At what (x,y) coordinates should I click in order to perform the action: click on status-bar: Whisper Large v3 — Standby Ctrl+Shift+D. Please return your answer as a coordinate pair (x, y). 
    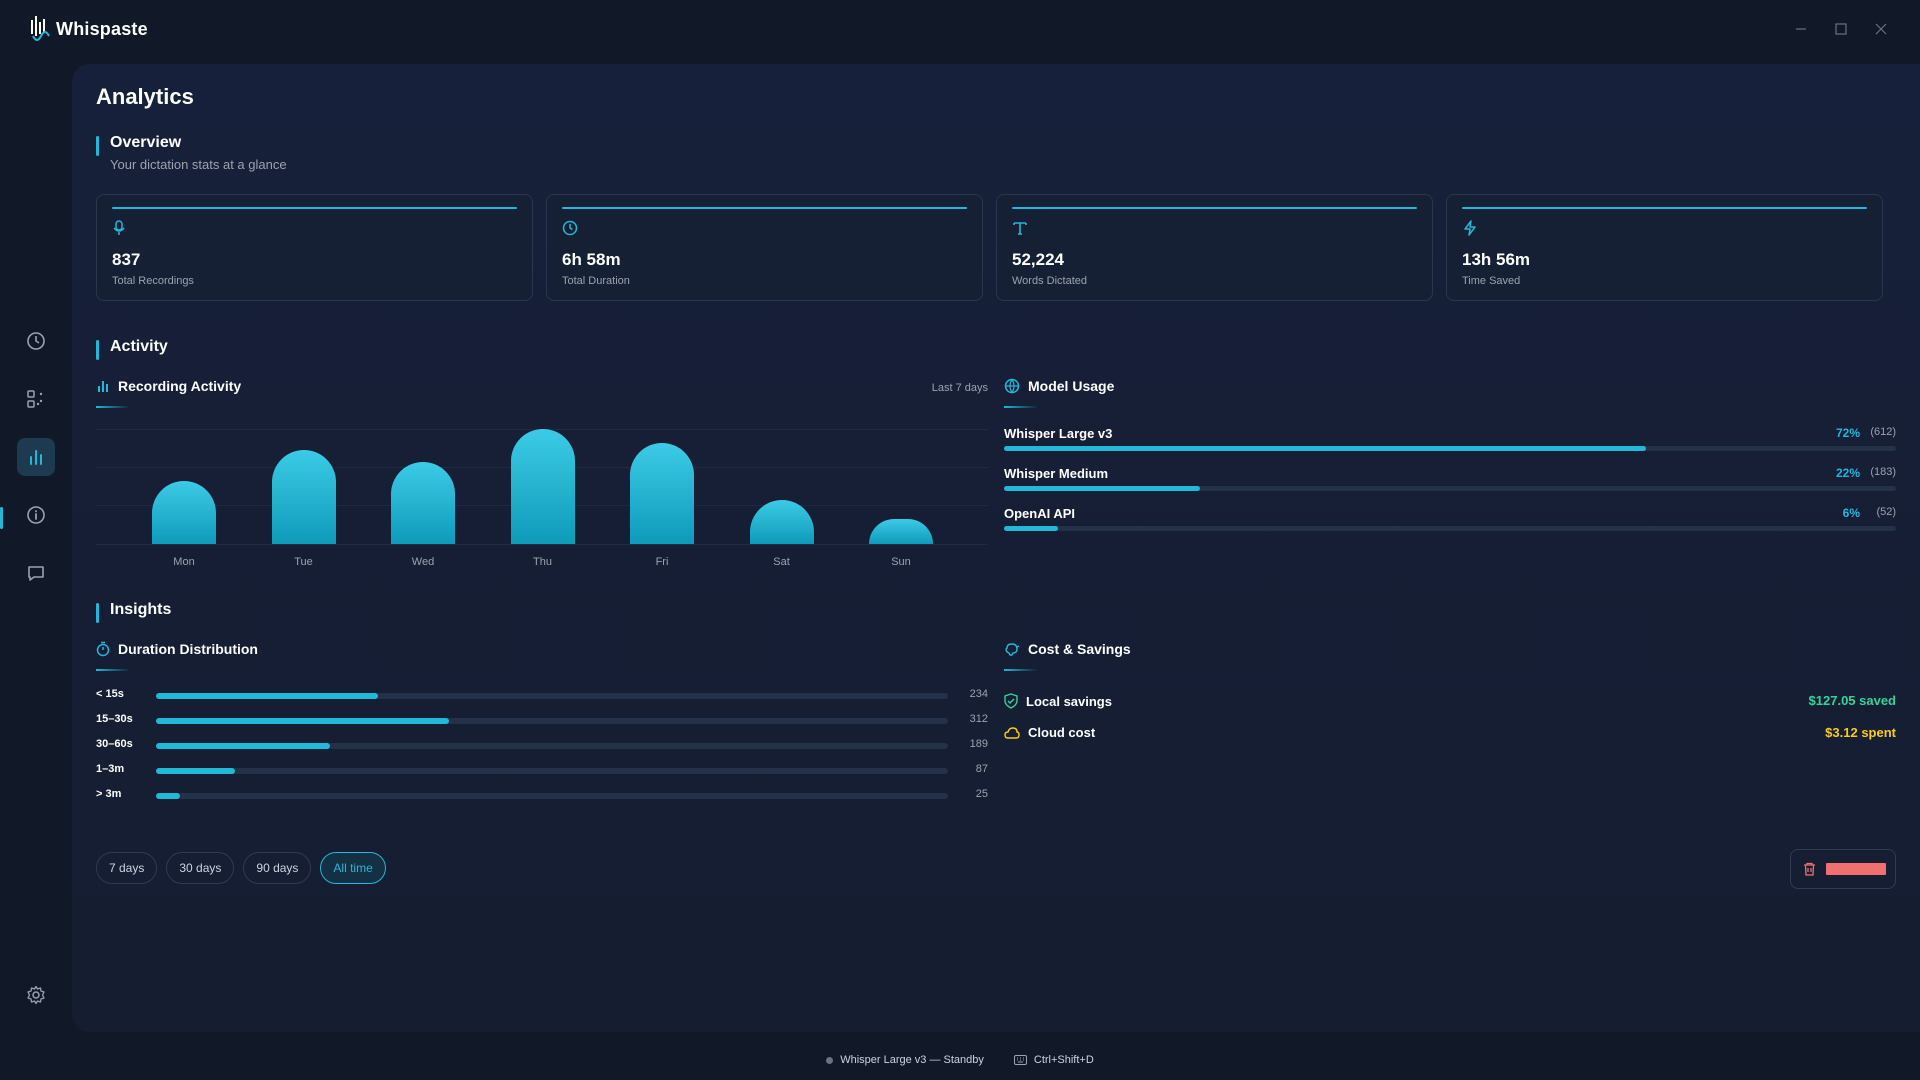
    Looking at the image, I should click on (960, 1060).